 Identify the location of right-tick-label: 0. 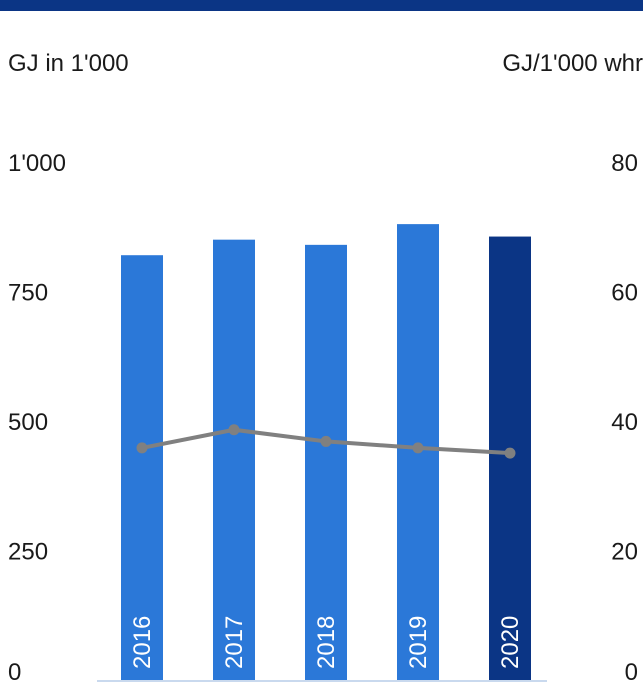
(631, 671).